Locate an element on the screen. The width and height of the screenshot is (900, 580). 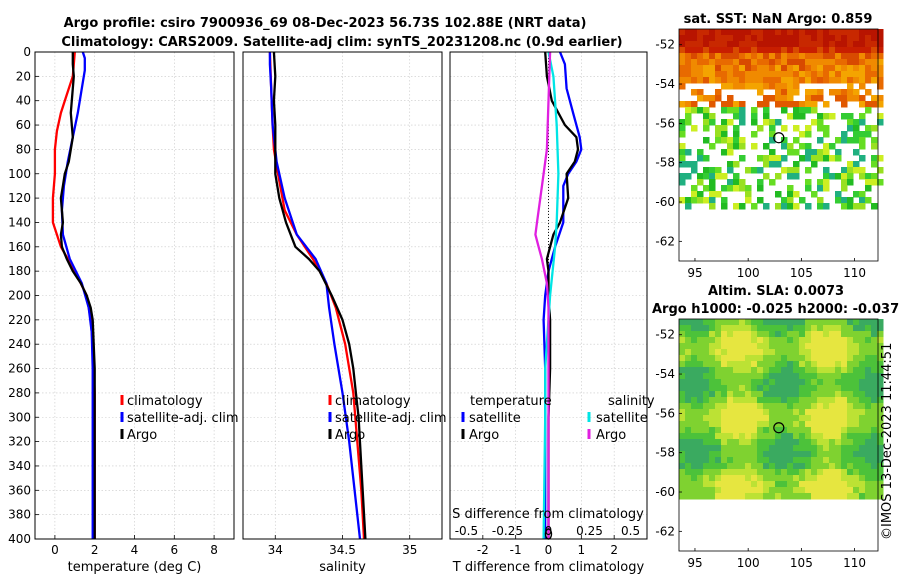
map-y-tick-label: -58 is located at coordinates (665, 163).